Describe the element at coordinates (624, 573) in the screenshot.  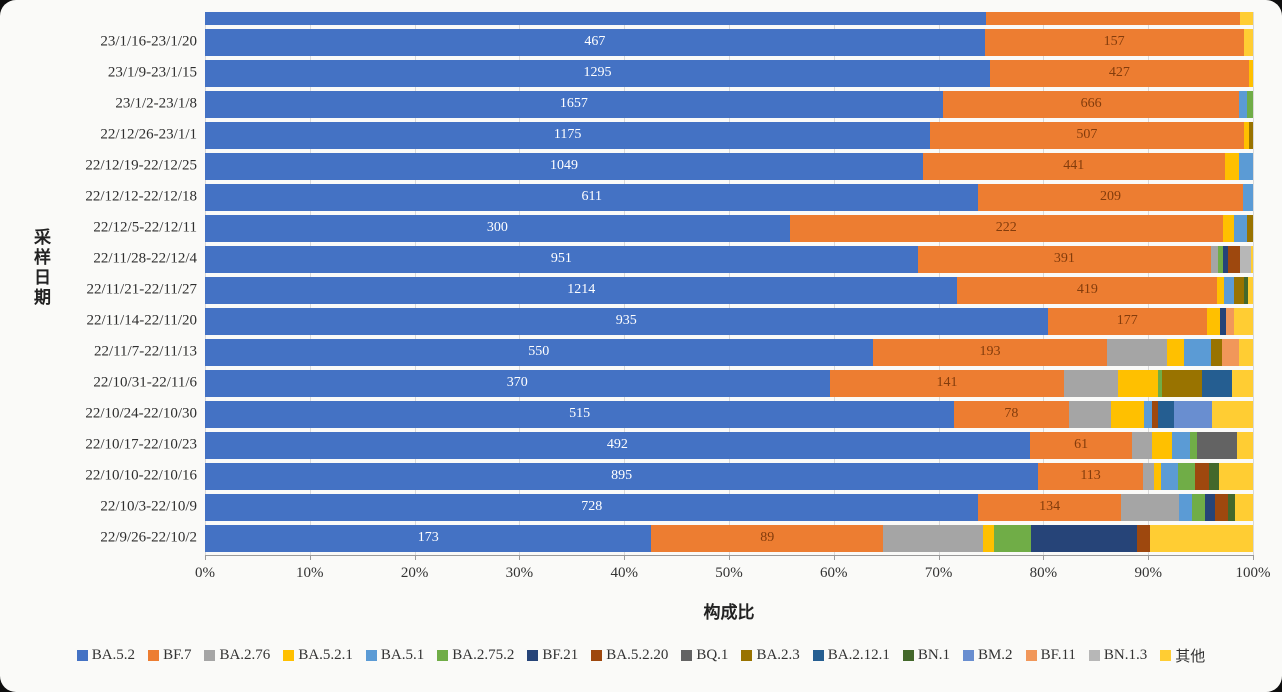
I see `x-tick-label: 40%` at that location.